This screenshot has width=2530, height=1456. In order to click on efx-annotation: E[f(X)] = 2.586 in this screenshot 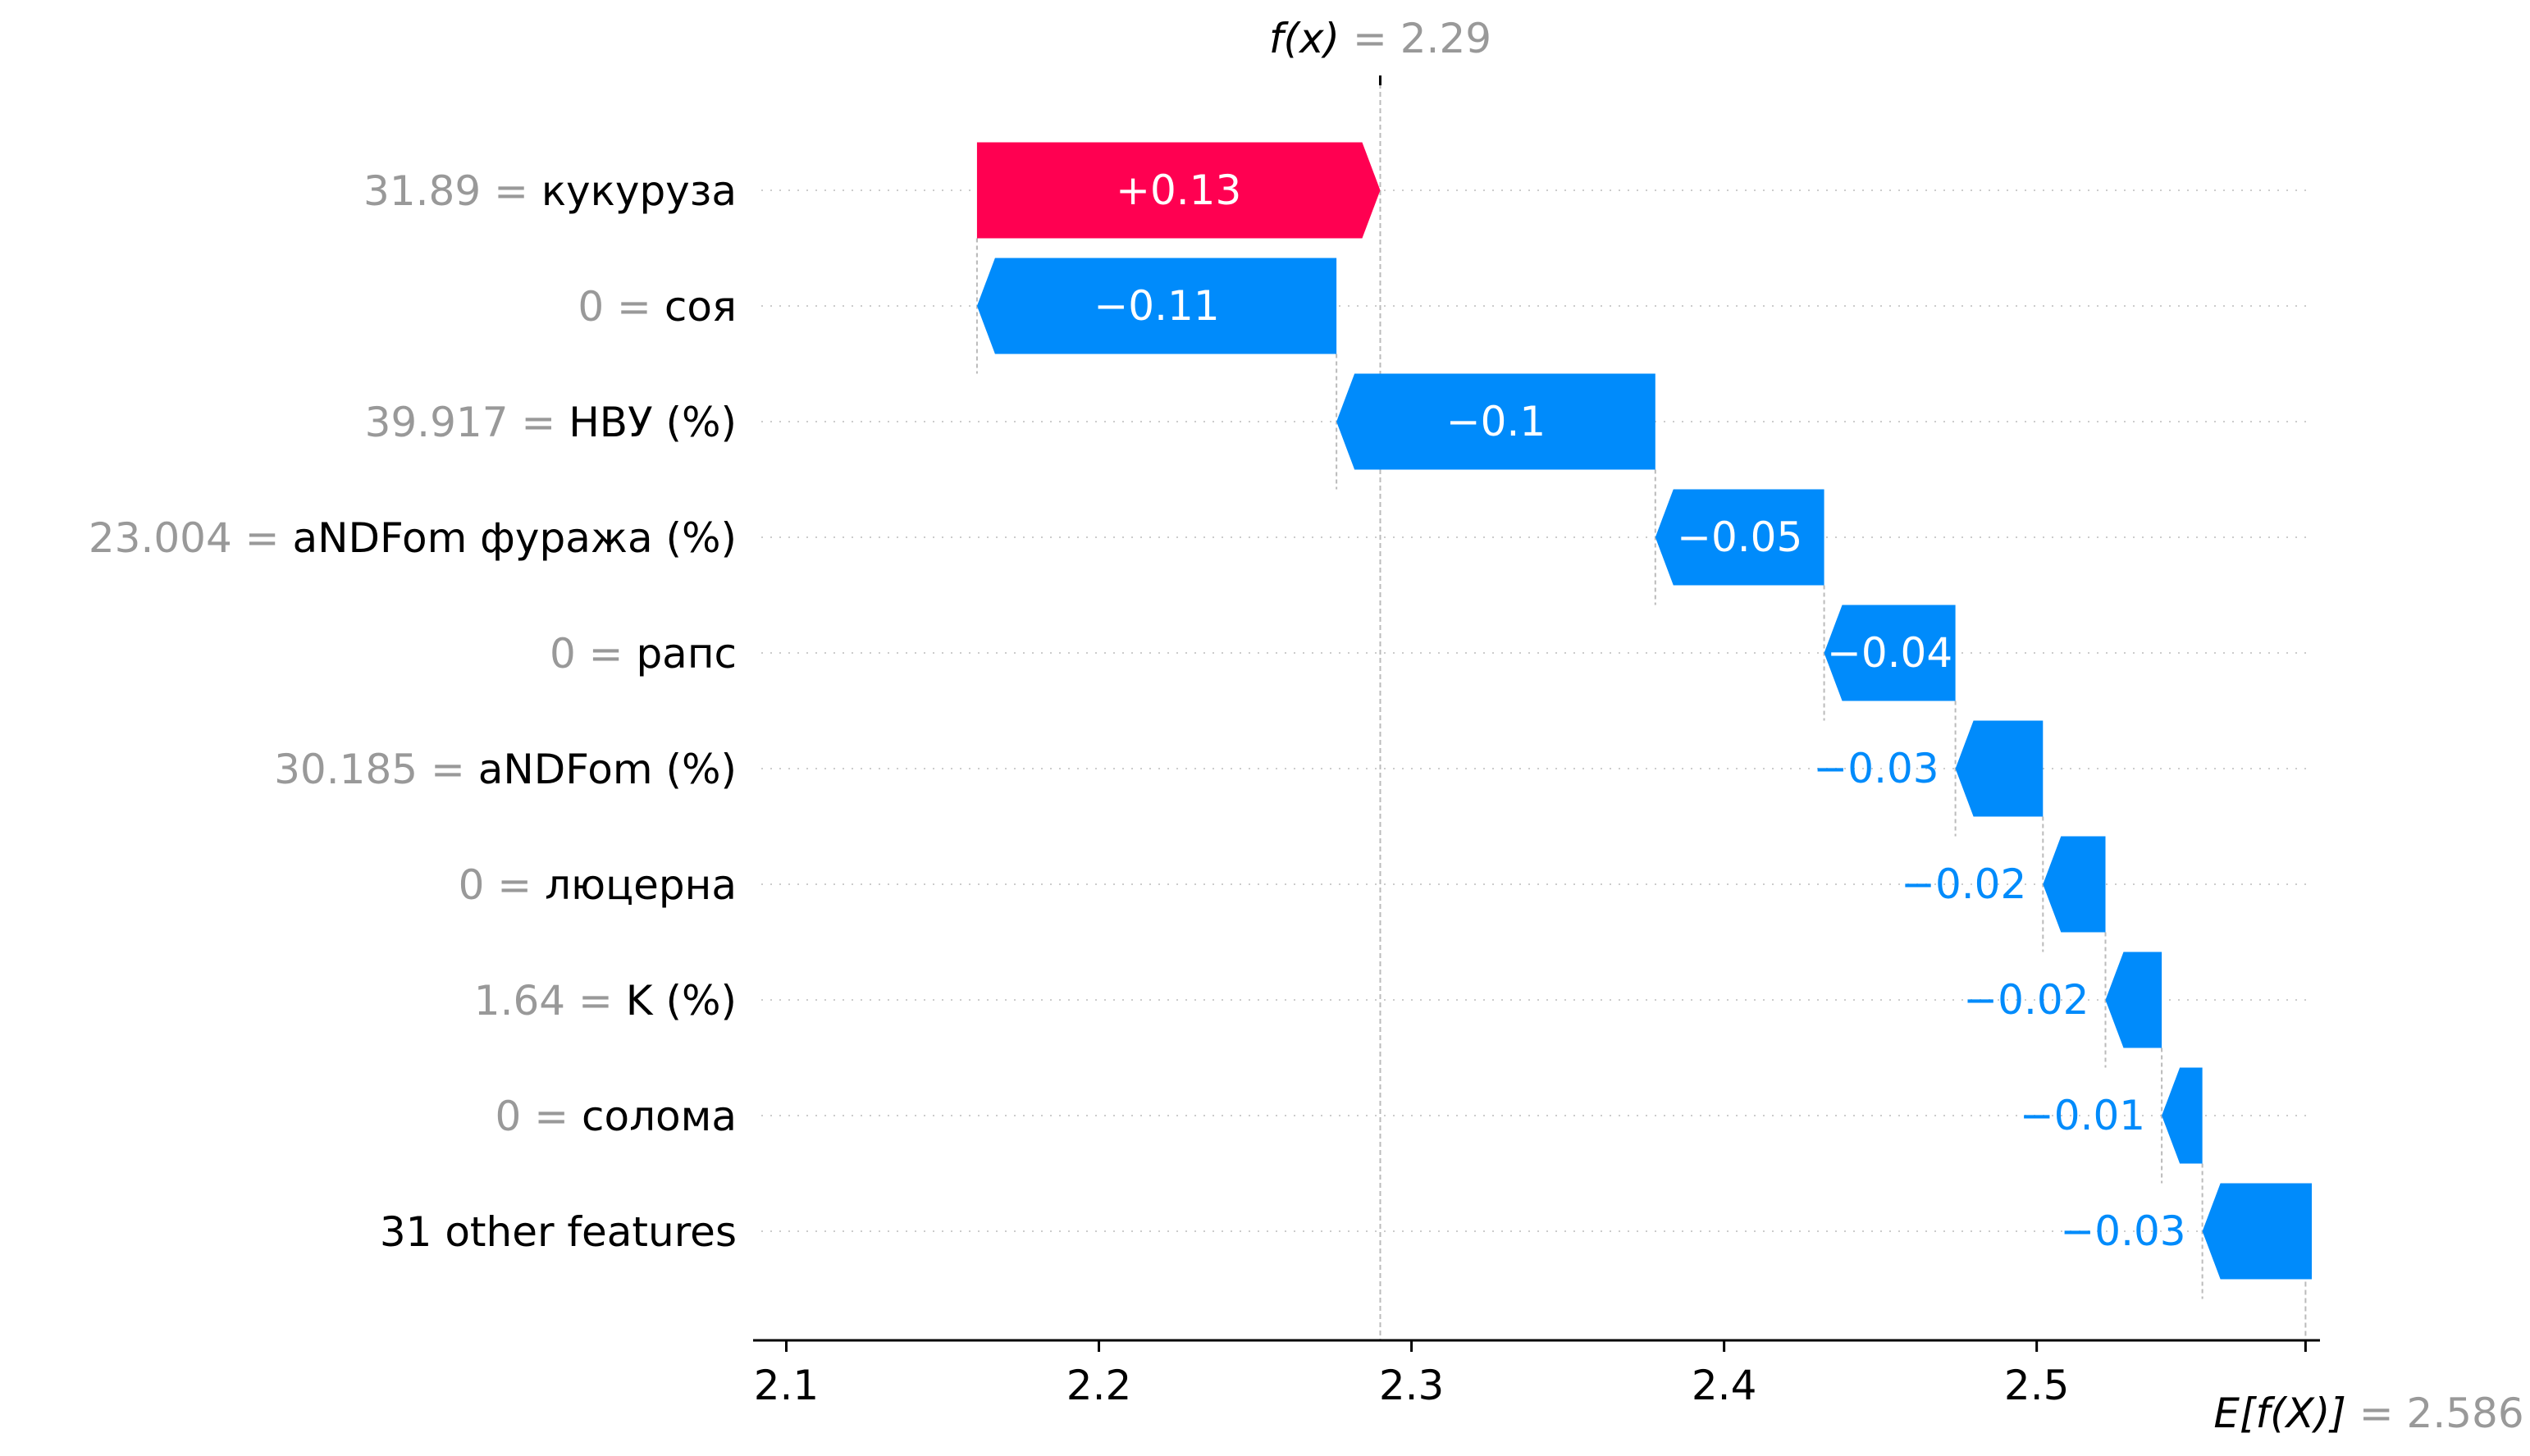, I will do `click(2368, 1414)`.